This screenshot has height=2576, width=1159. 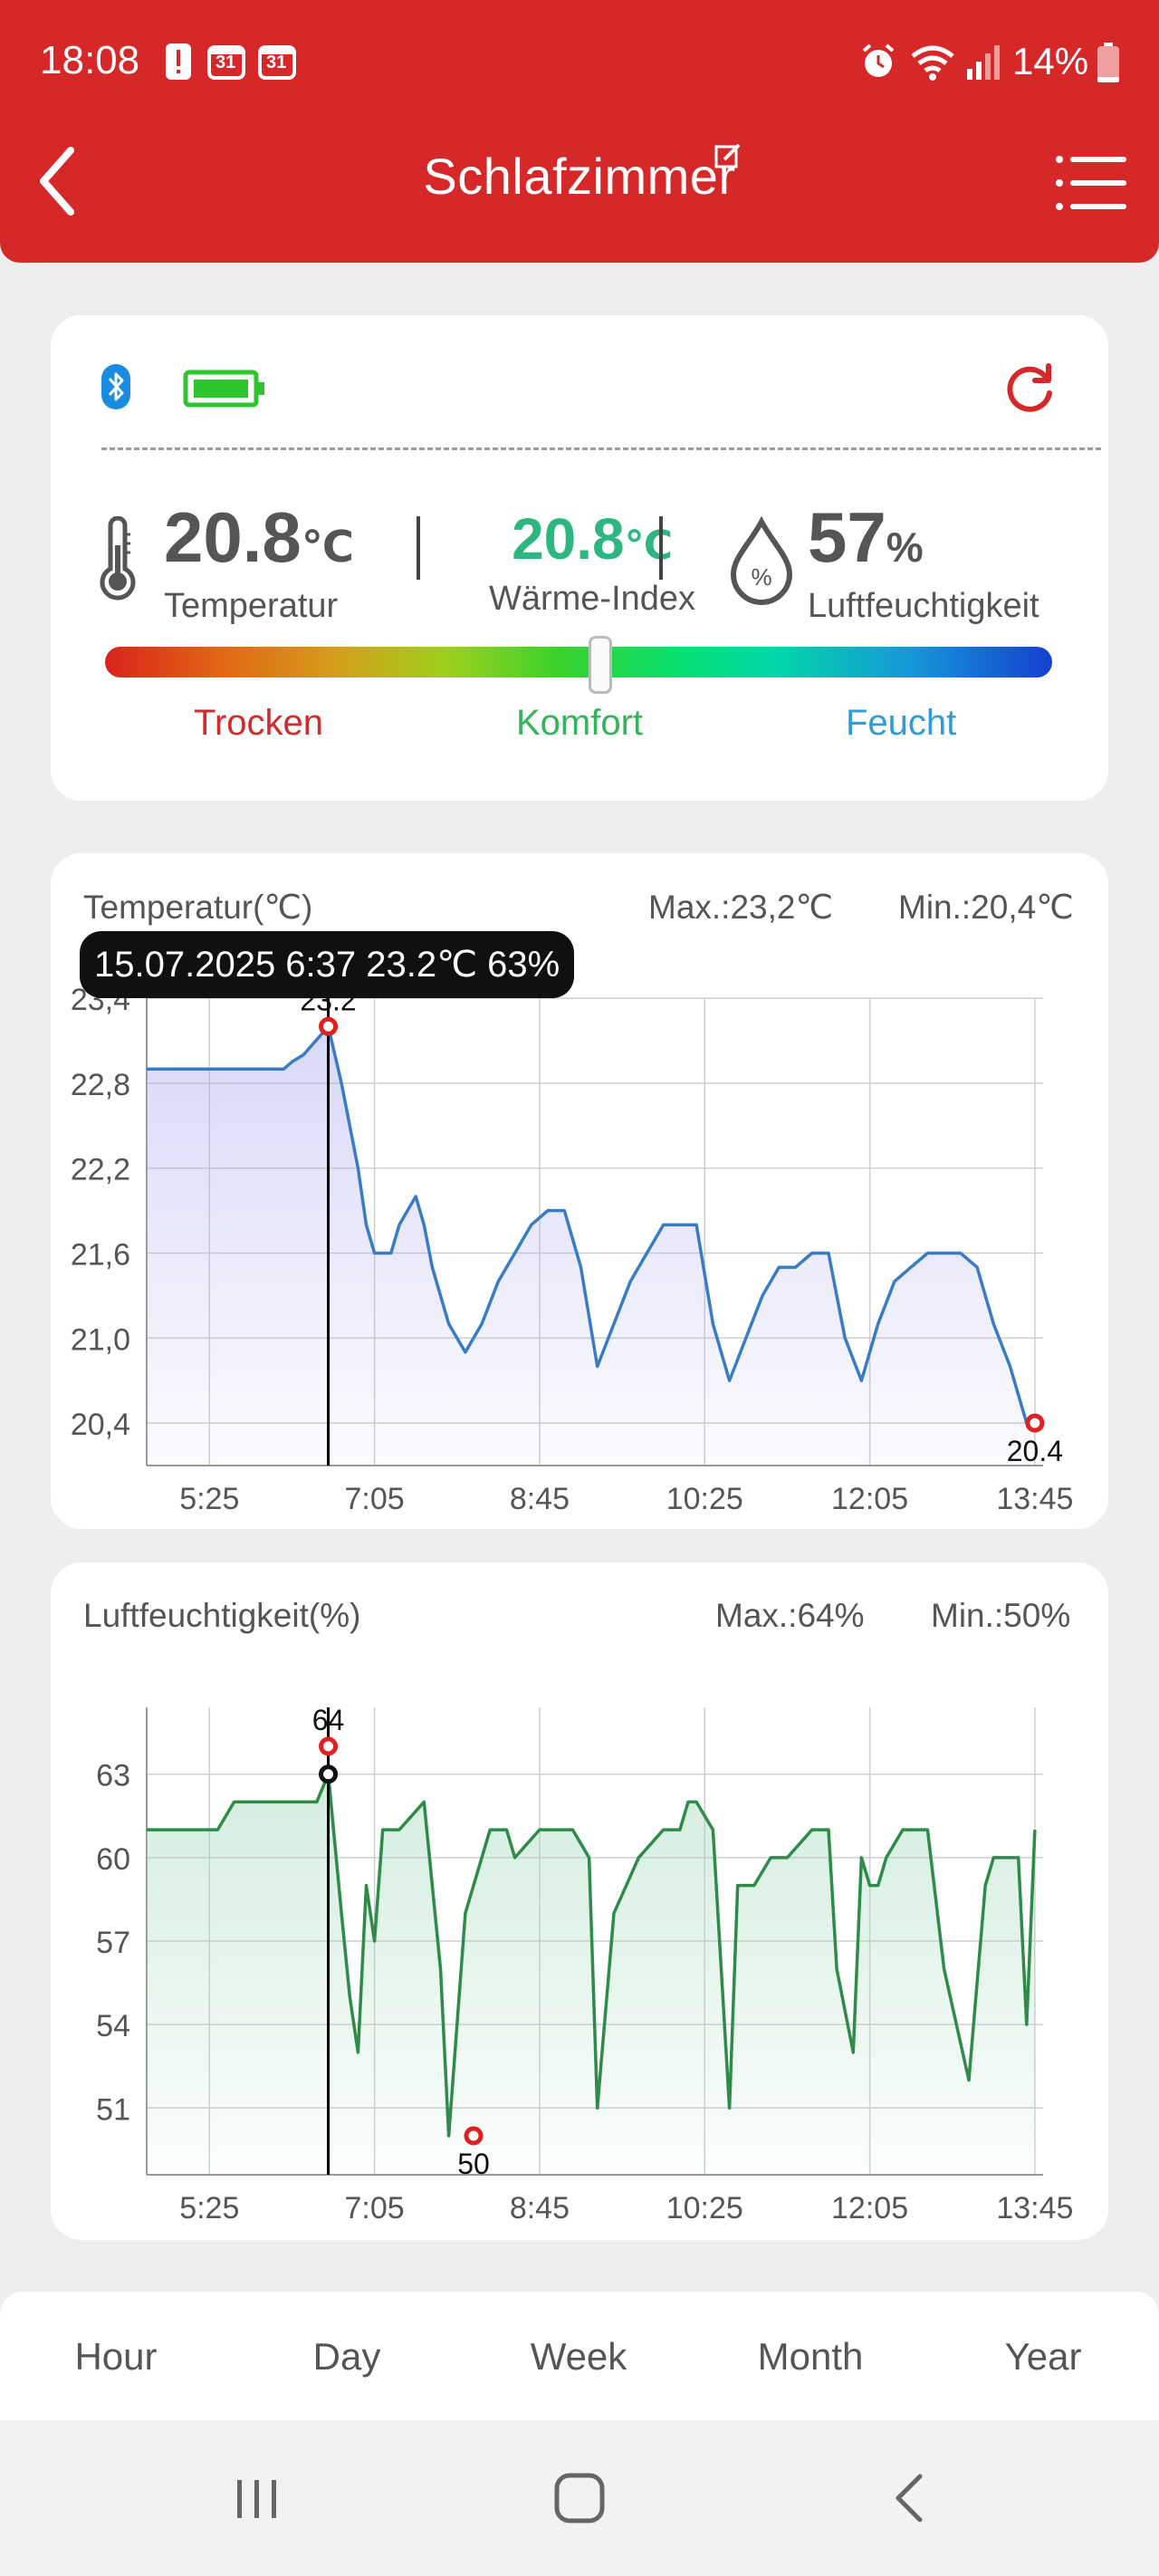 I want to click on level-comfort-label: Komfort, so click(x=579, y=723).